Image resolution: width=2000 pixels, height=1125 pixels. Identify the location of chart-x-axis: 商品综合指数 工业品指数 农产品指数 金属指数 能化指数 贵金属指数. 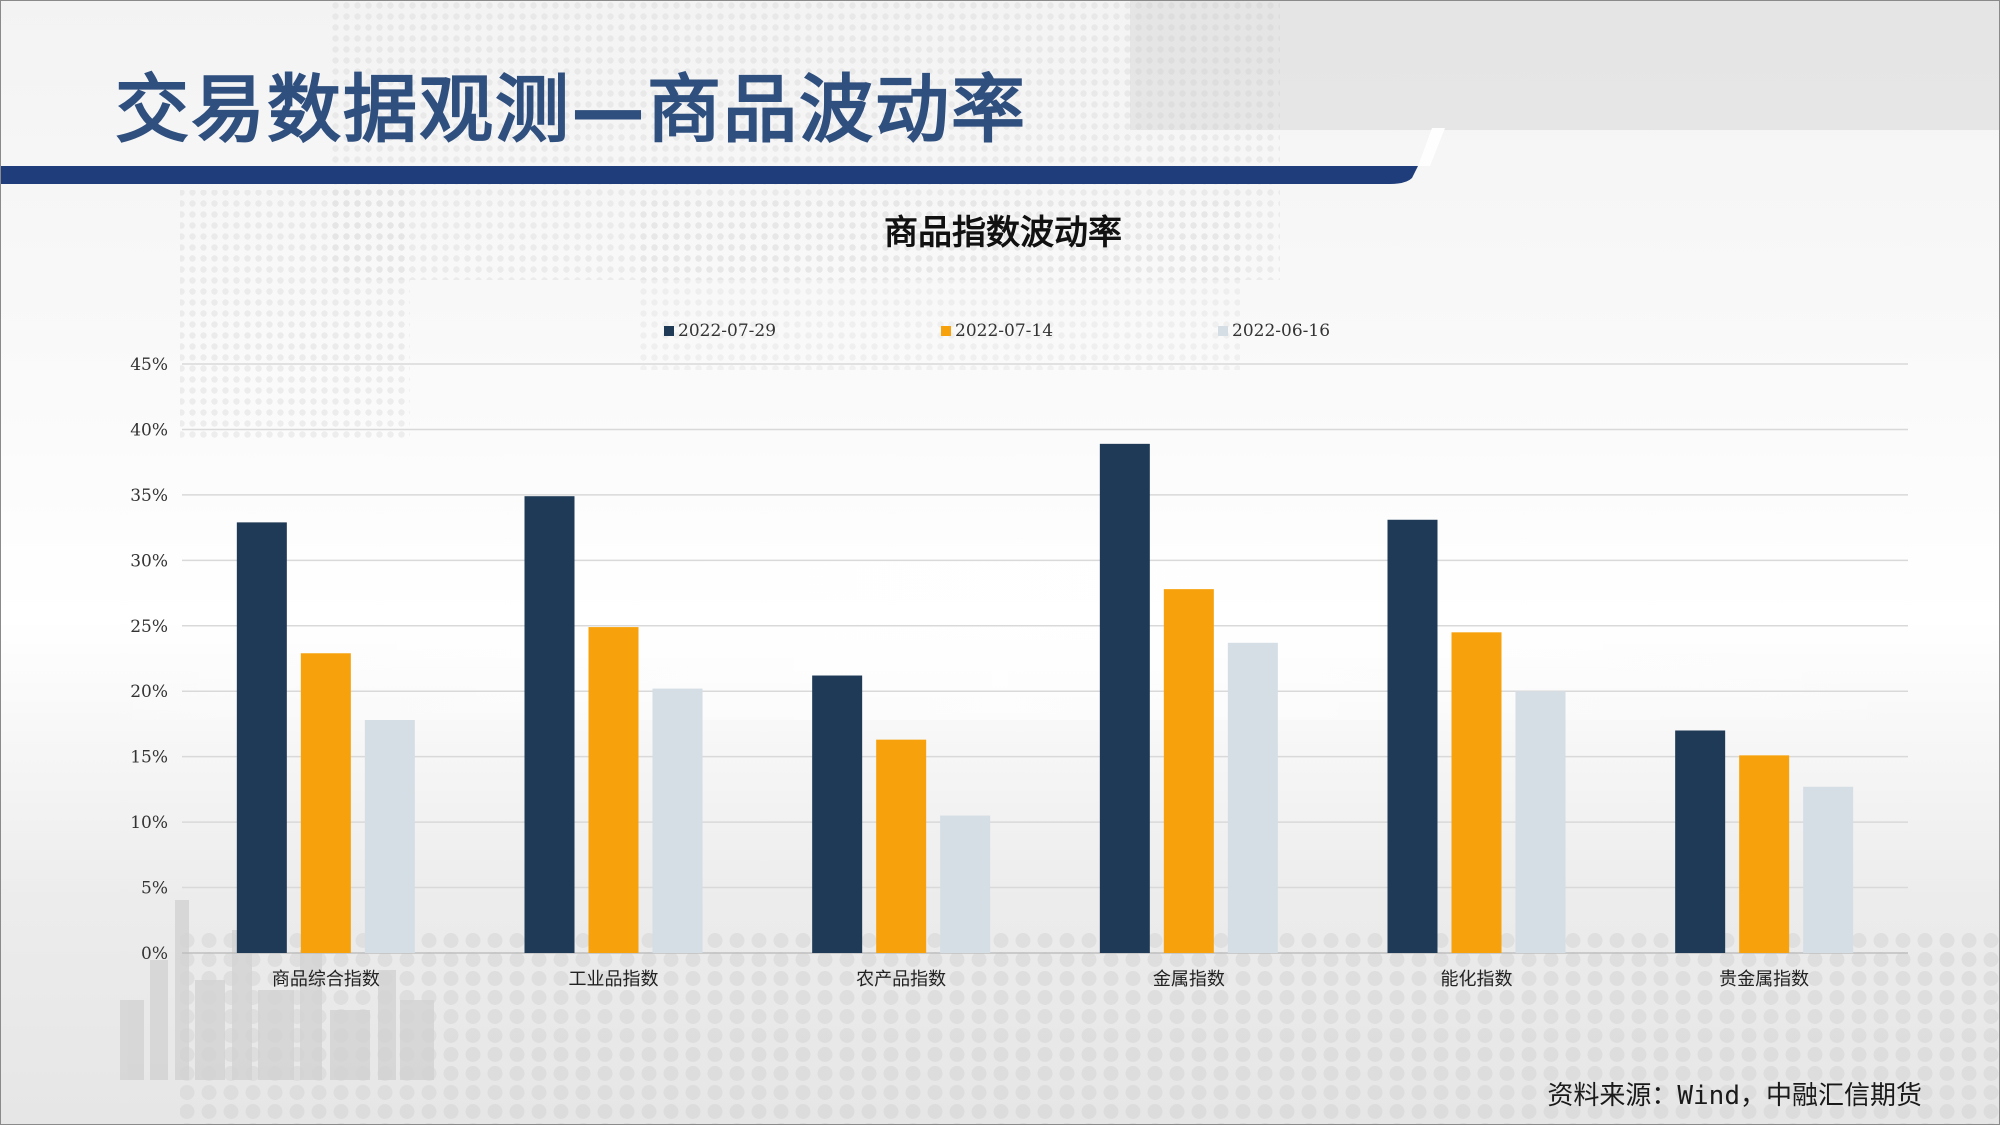
(1040, 979).